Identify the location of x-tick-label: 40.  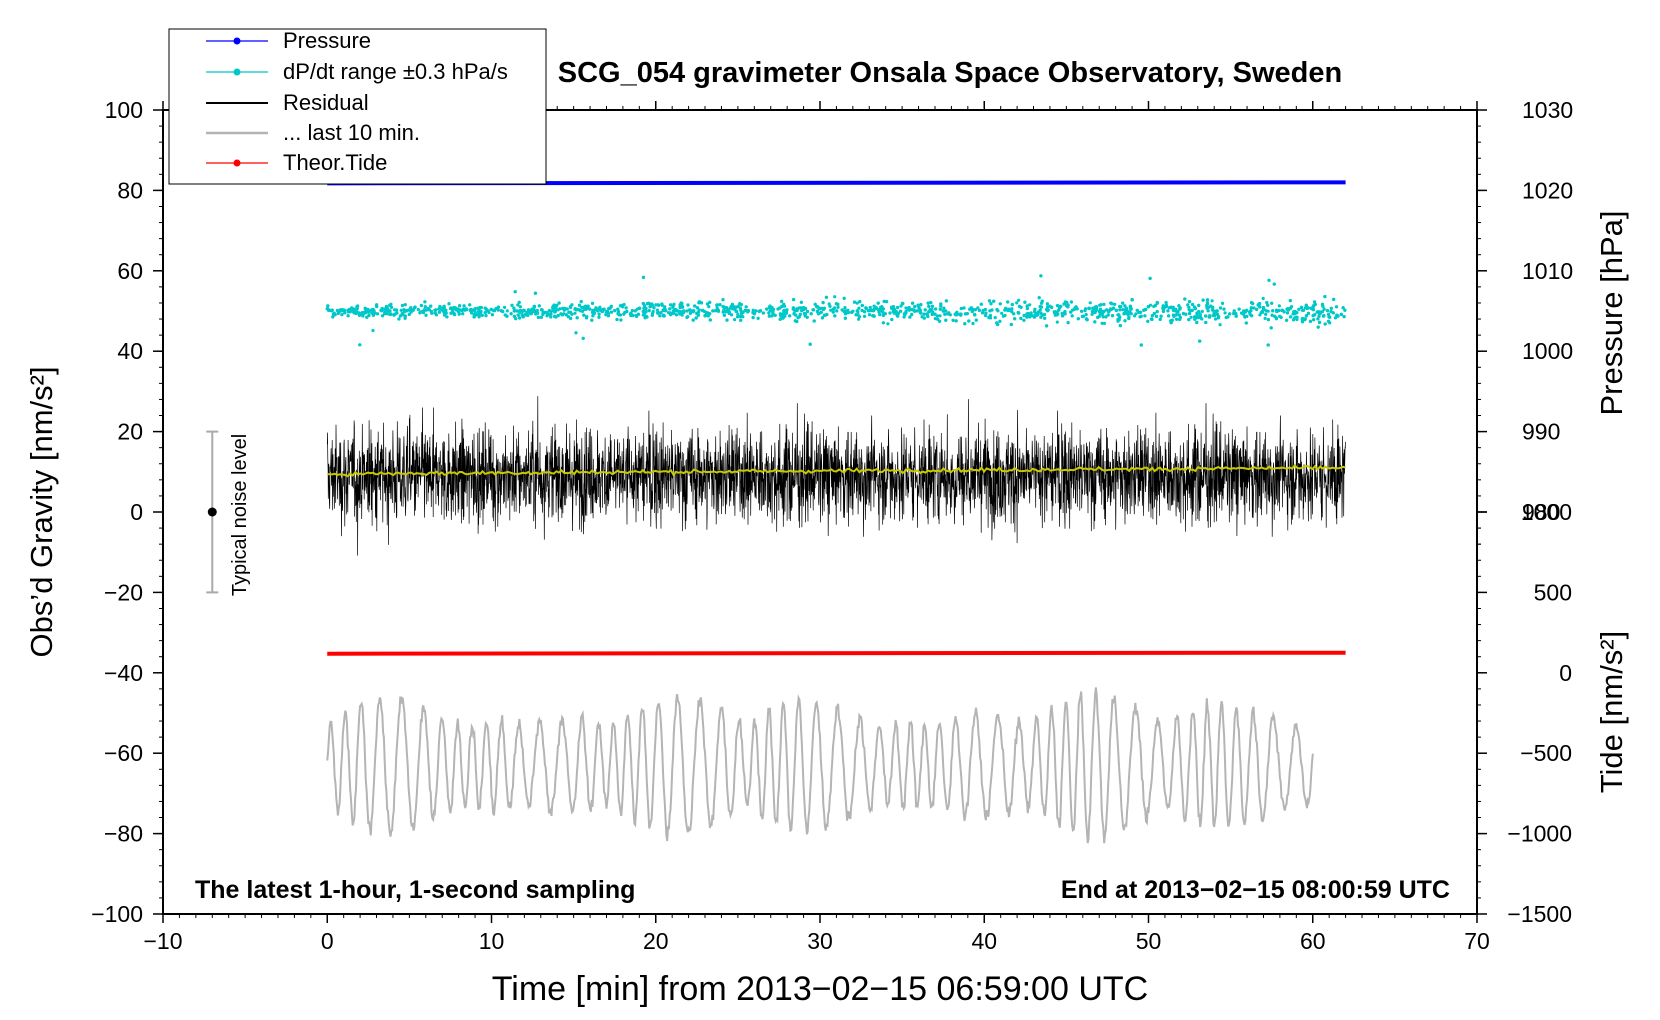
(984, 941).